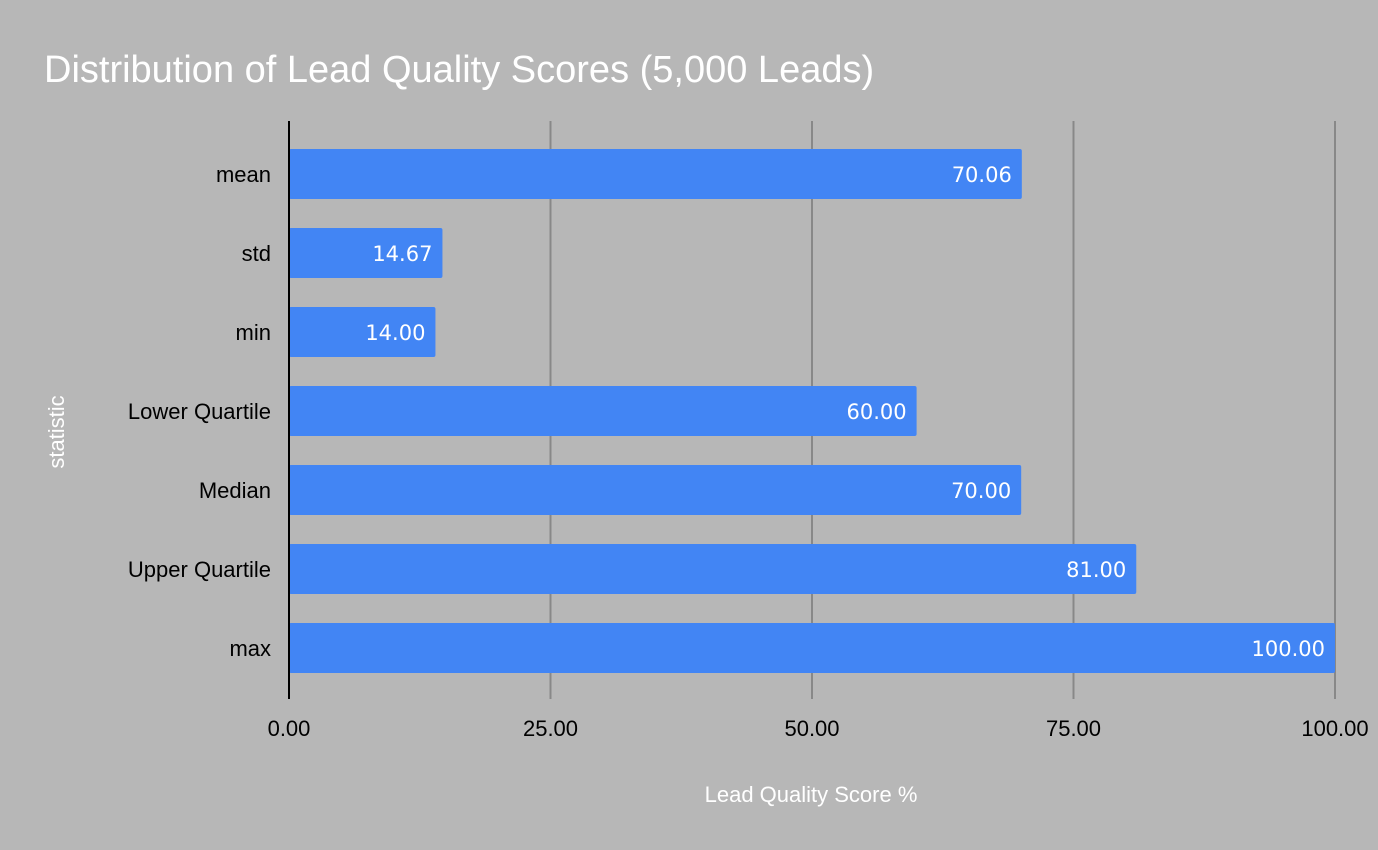 The height and width of the screenshot is (850, 1378). Describe the element at coordinates (56, 431) in the screenshot. I see `y-axis-title: statistic` at that location.